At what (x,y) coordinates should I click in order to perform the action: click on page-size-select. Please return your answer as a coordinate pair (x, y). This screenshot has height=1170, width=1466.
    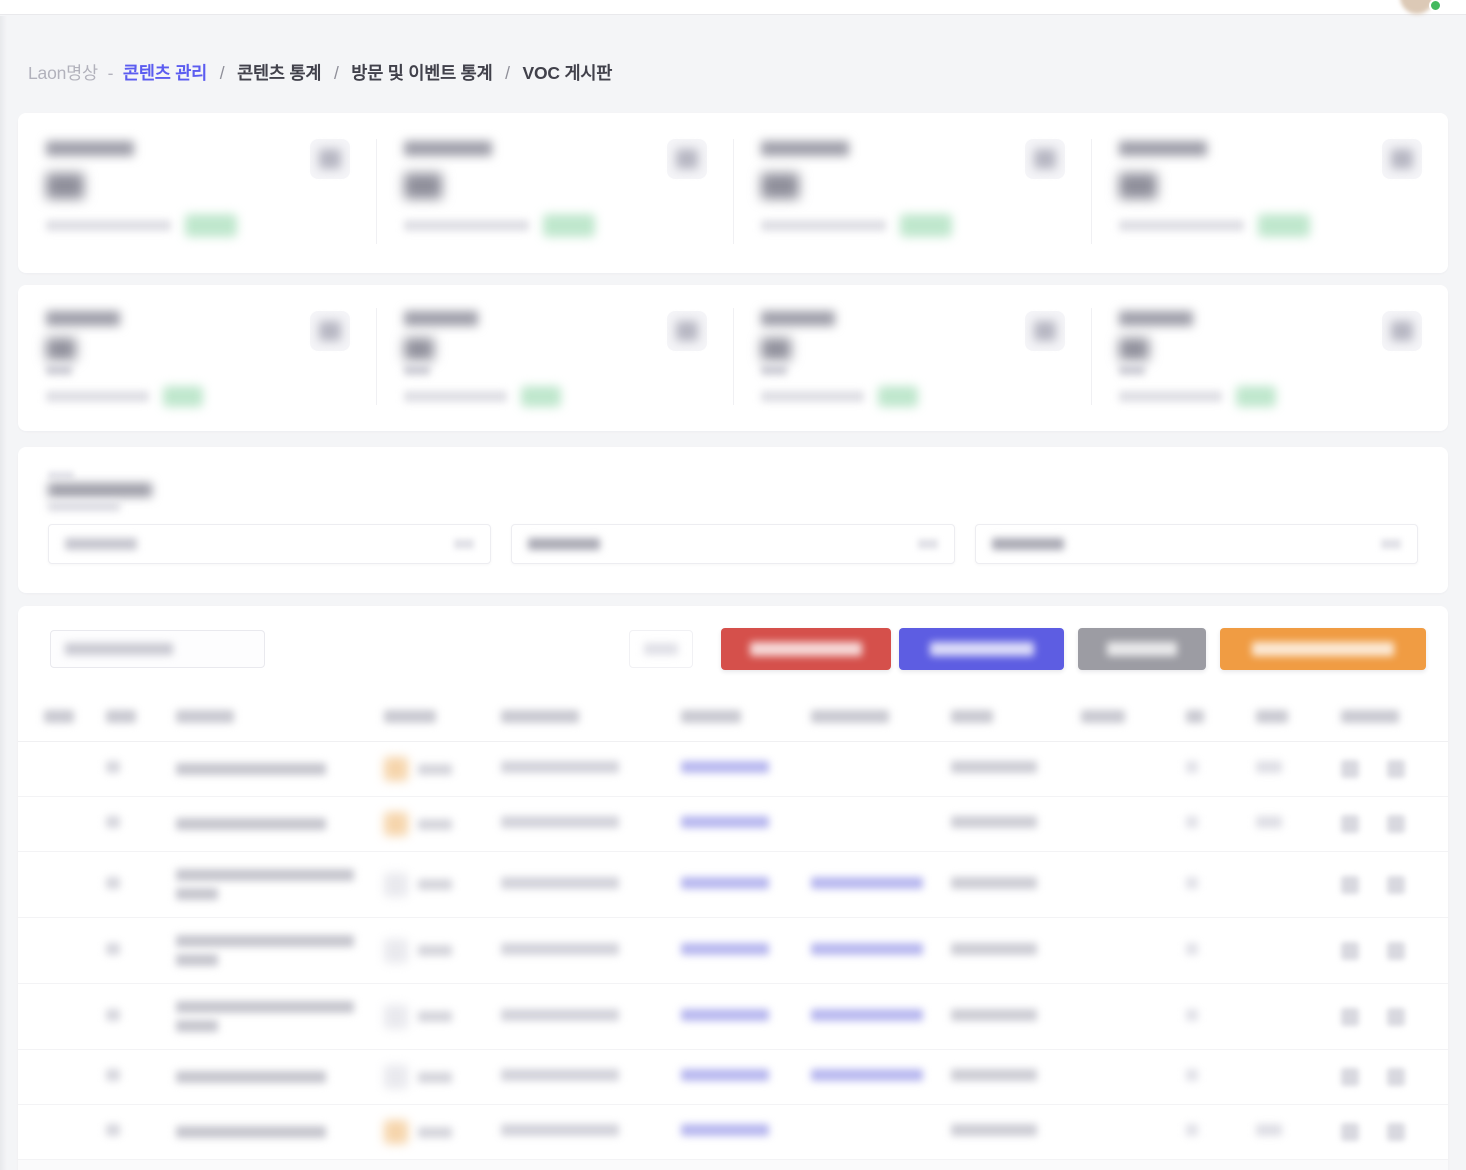
    Looking at the image, I should click on (661, 649).